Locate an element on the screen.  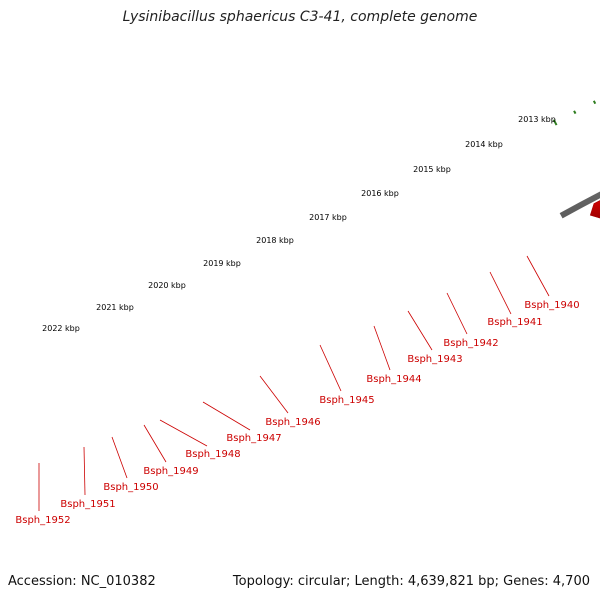
genome-backbone is located at coordinates (579, 205).